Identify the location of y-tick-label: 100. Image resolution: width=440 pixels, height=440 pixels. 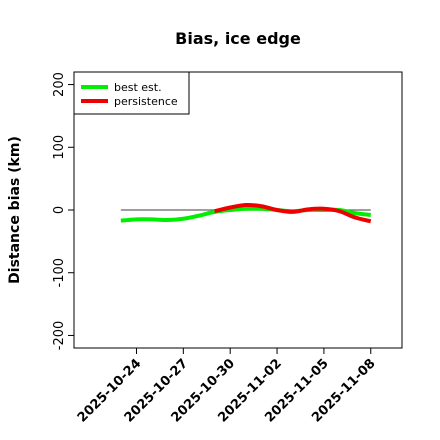
(59, 147).